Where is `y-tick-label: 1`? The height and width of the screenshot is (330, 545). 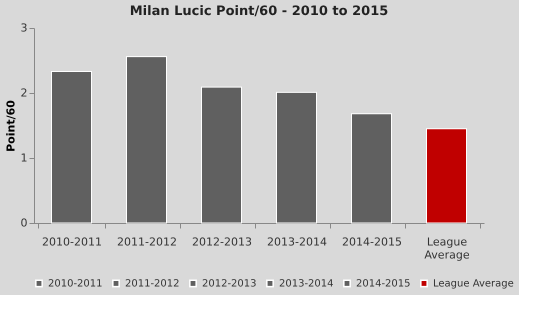 y-tick-label: 1 is located at coordinates (24, 158).